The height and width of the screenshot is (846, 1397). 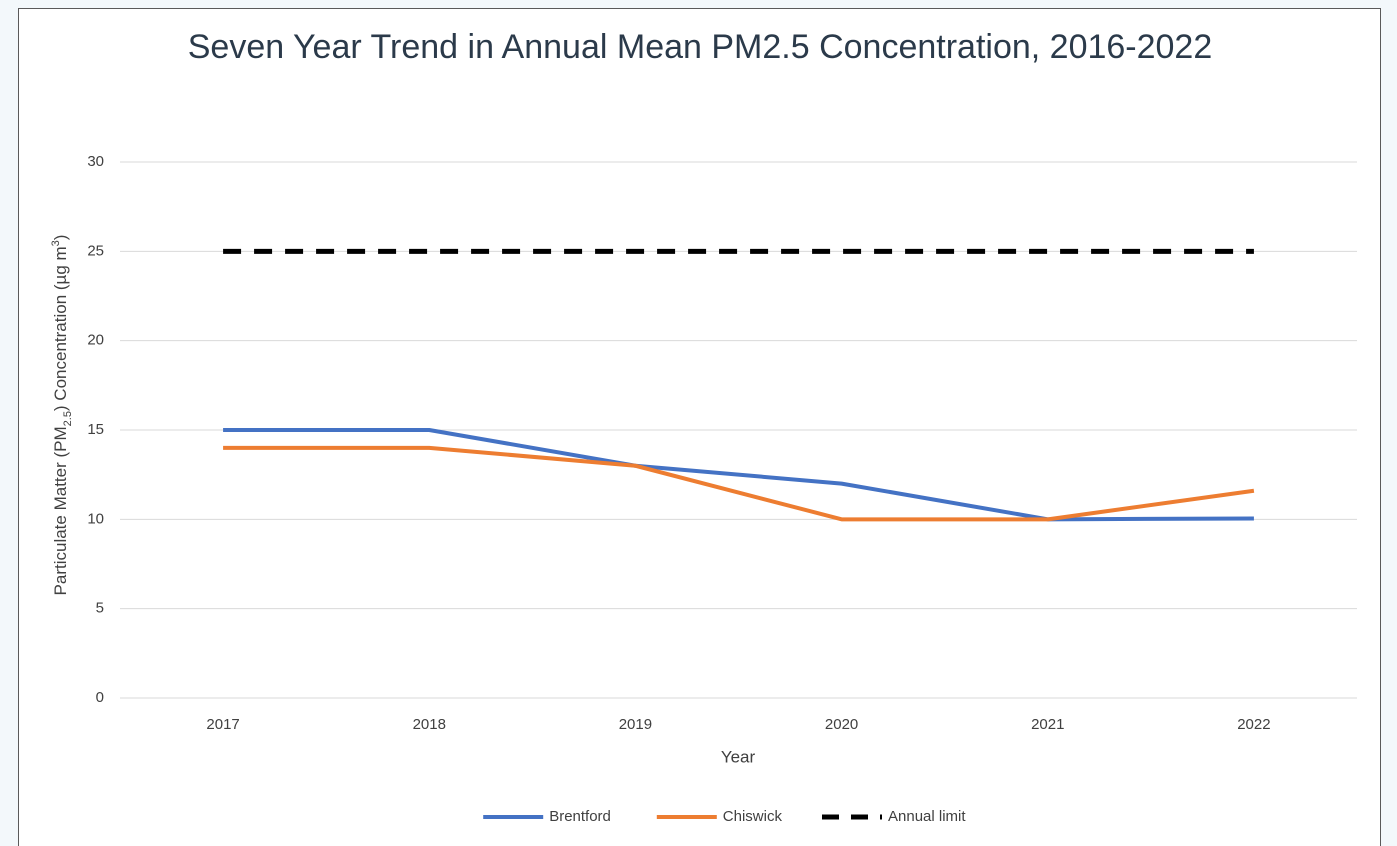 I want to click on y-tick-label: 0, so click(x=100, y=697).